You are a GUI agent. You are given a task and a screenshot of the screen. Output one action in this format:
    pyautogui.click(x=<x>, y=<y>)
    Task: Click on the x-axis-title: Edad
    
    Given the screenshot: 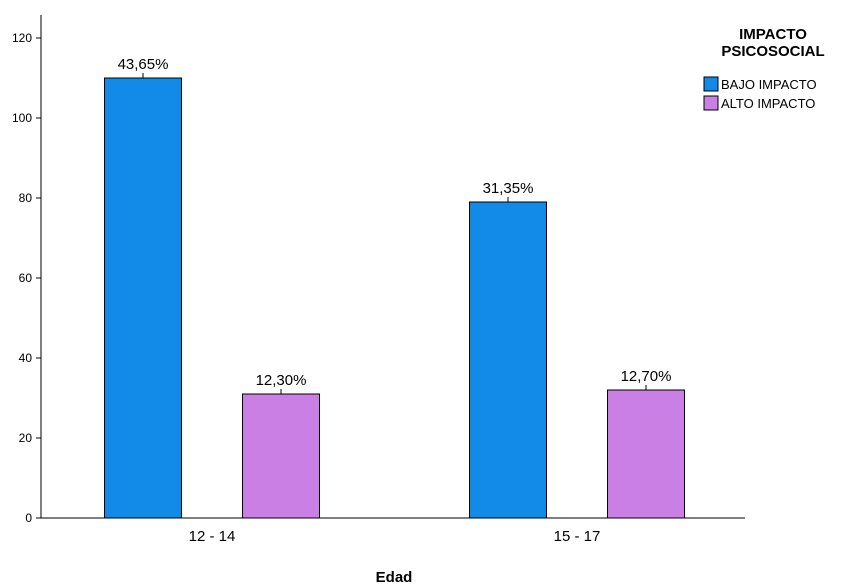 What is the action you would take?
    pyautogui.click(x=394, y=577)
    